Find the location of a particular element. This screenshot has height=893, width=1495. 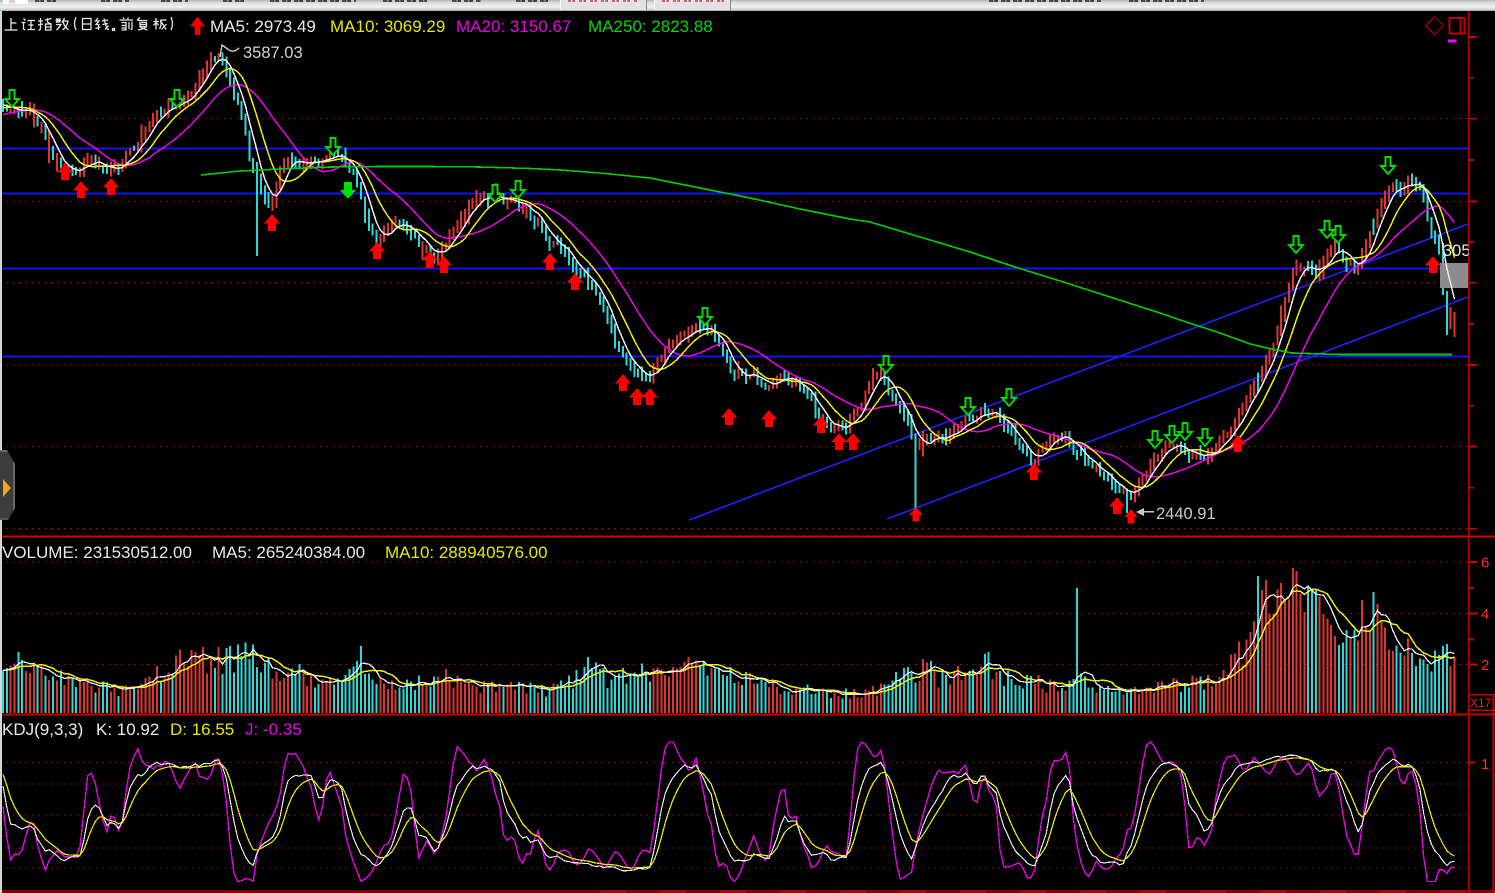

svg-text: 2440.91 is located at coordinates (1186, 514).